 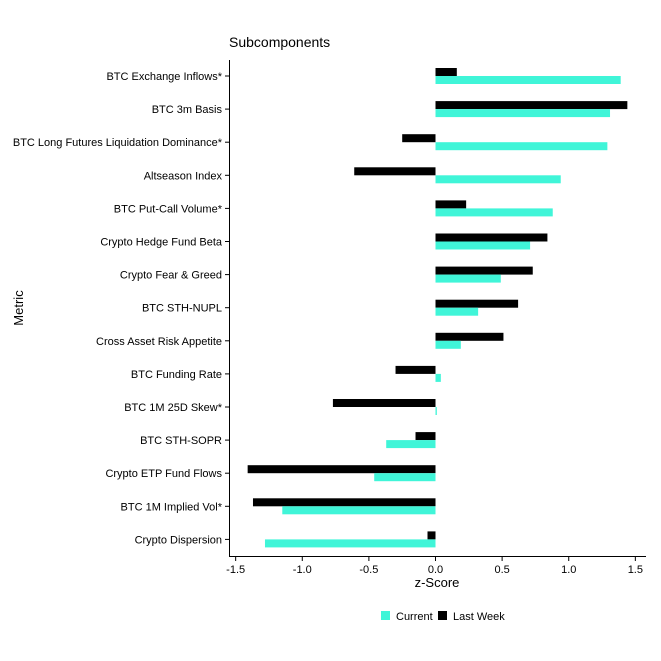 I want to click on x-axis-ticks: -1.5 -1.0 -0.5 0.0 0.5 1.0 1.5, so click(x=434, y=566).